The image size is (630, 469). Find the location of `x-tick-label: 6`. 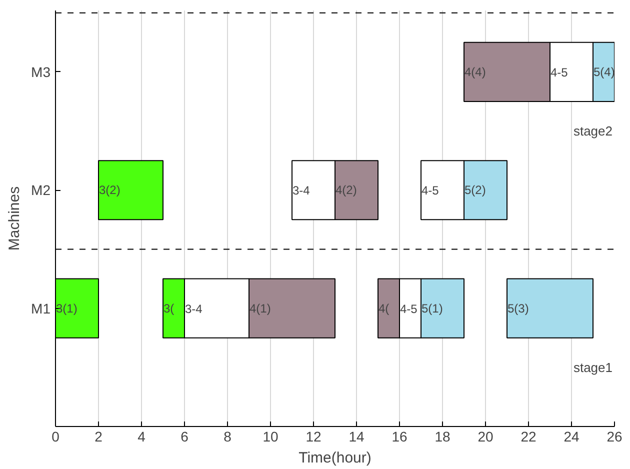

x-tick-label: 6 is located at coordinates (184, 436).